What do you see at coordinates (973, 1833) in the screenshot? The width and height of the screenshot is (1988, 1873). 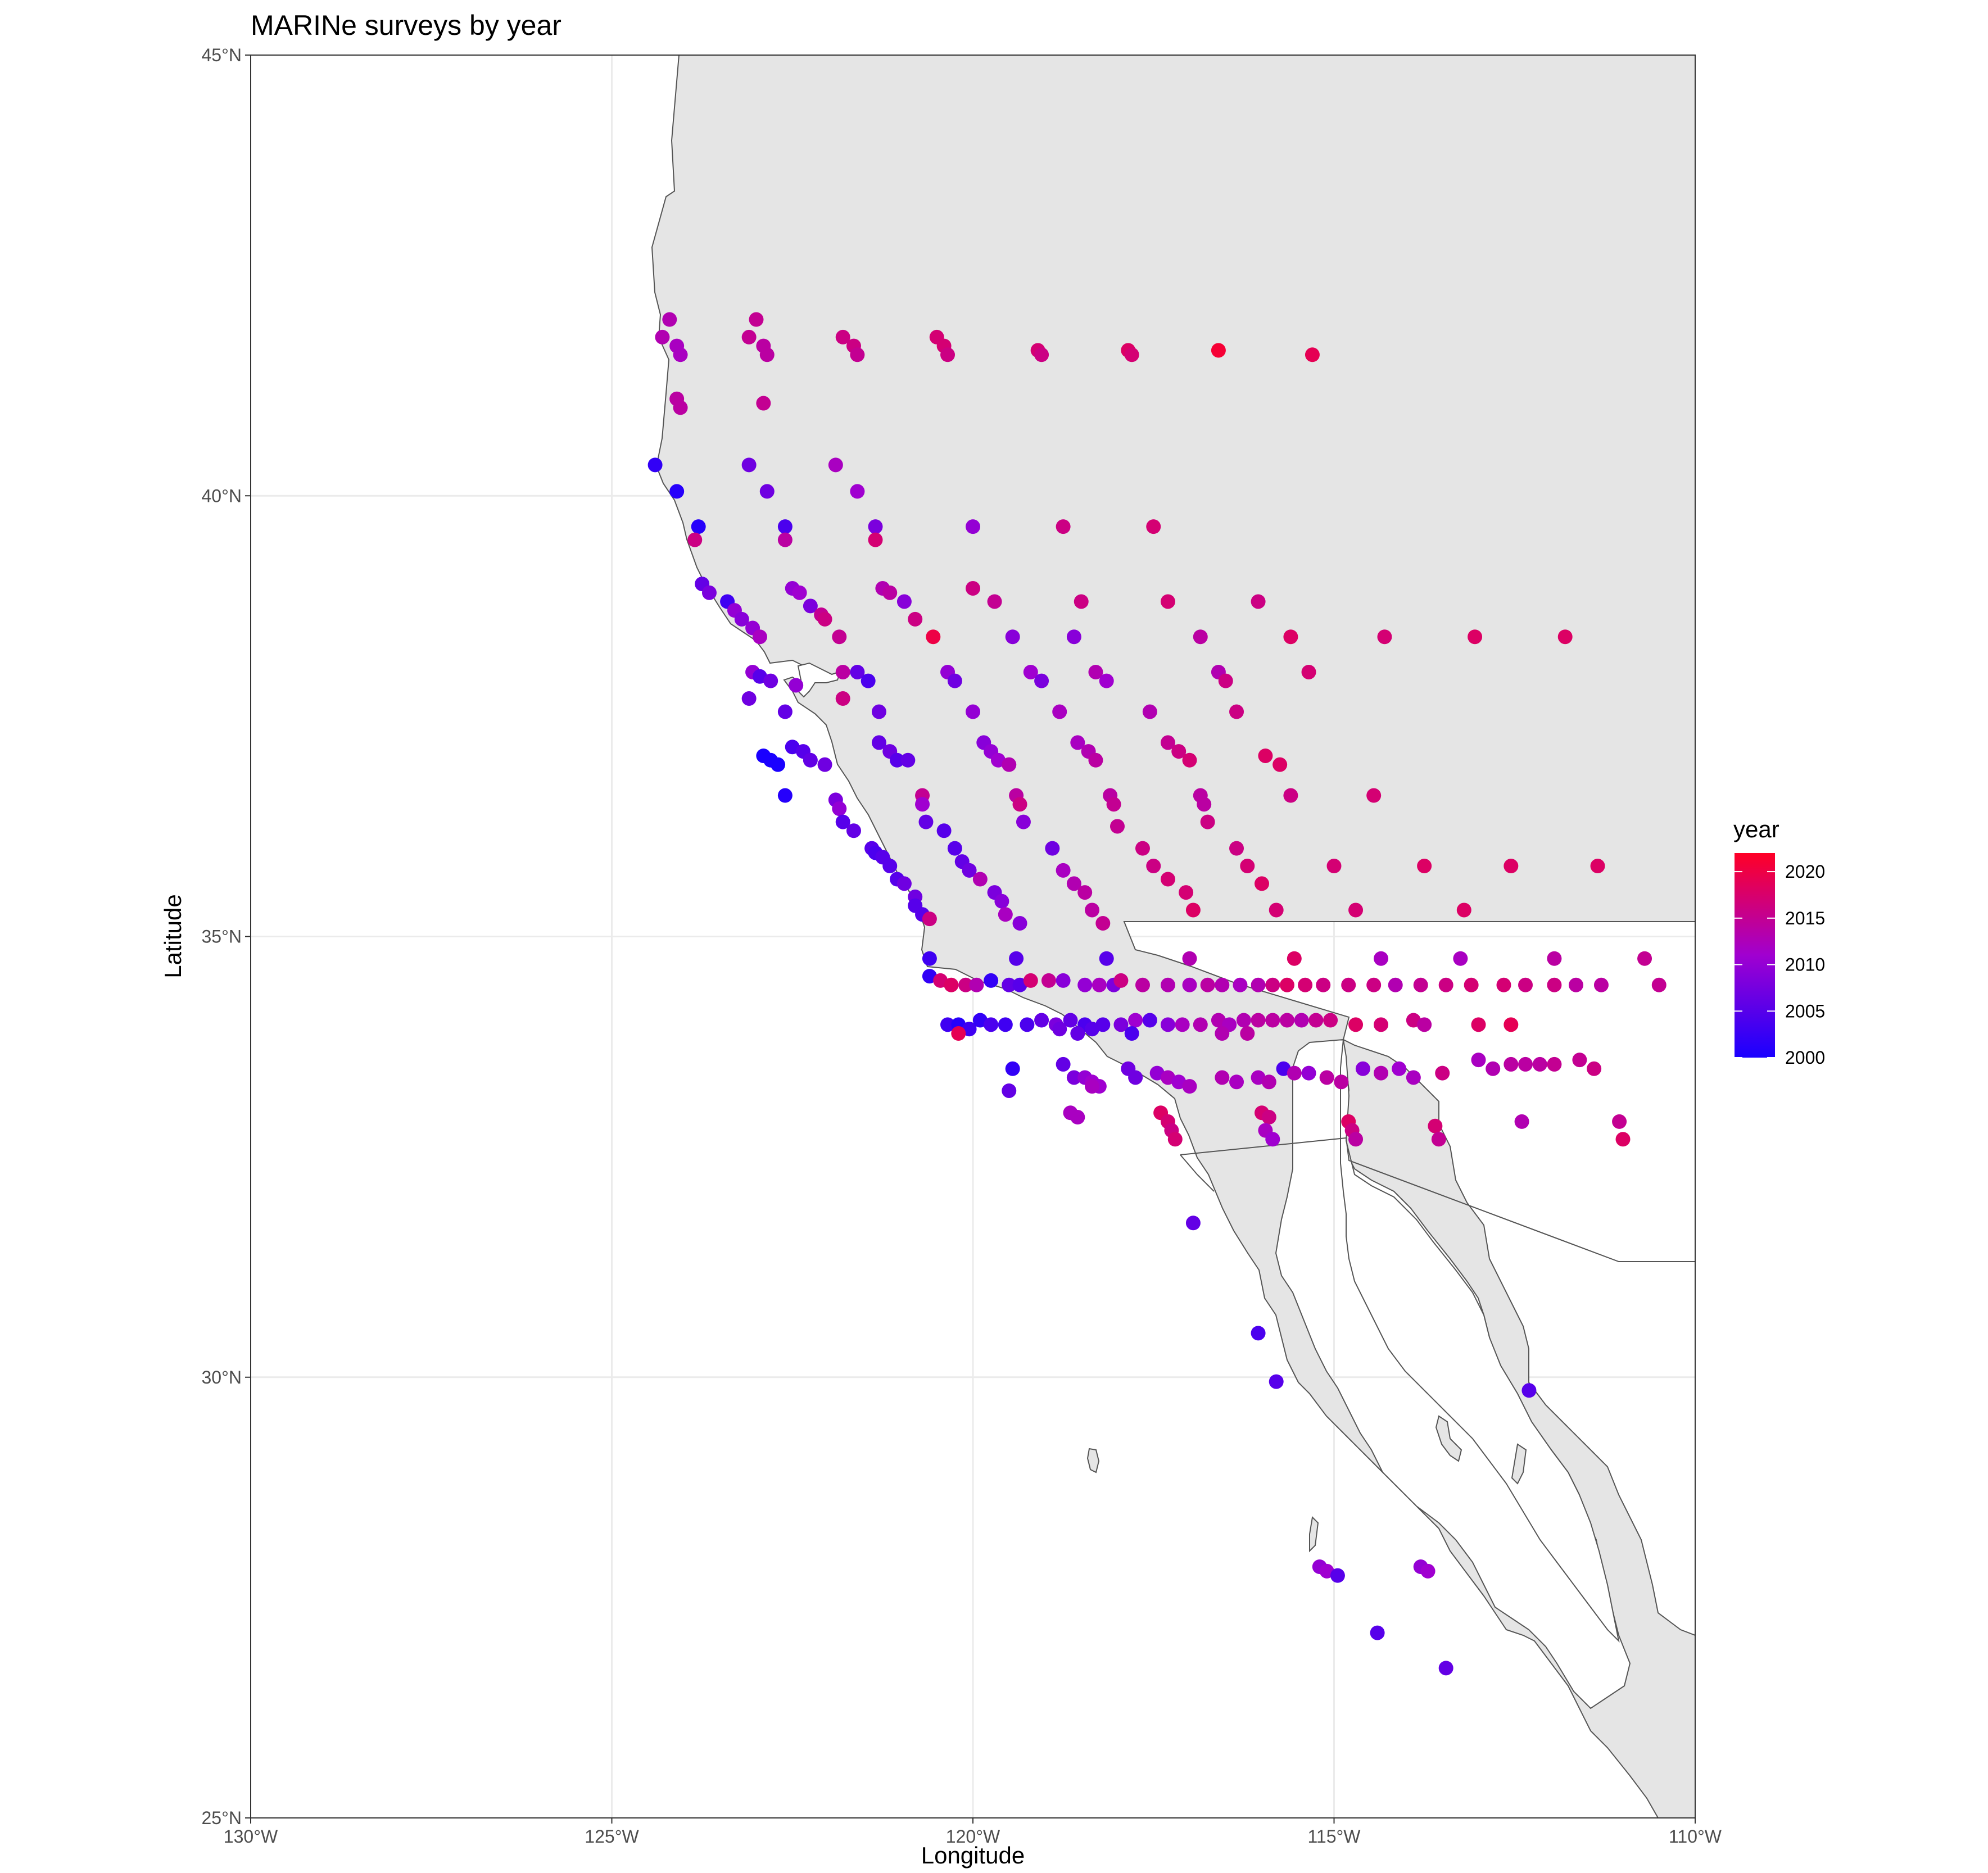 I see `x-axis: 130°W 125°W 120°W 115°W 110°W` at bounding box center [973, 1833].